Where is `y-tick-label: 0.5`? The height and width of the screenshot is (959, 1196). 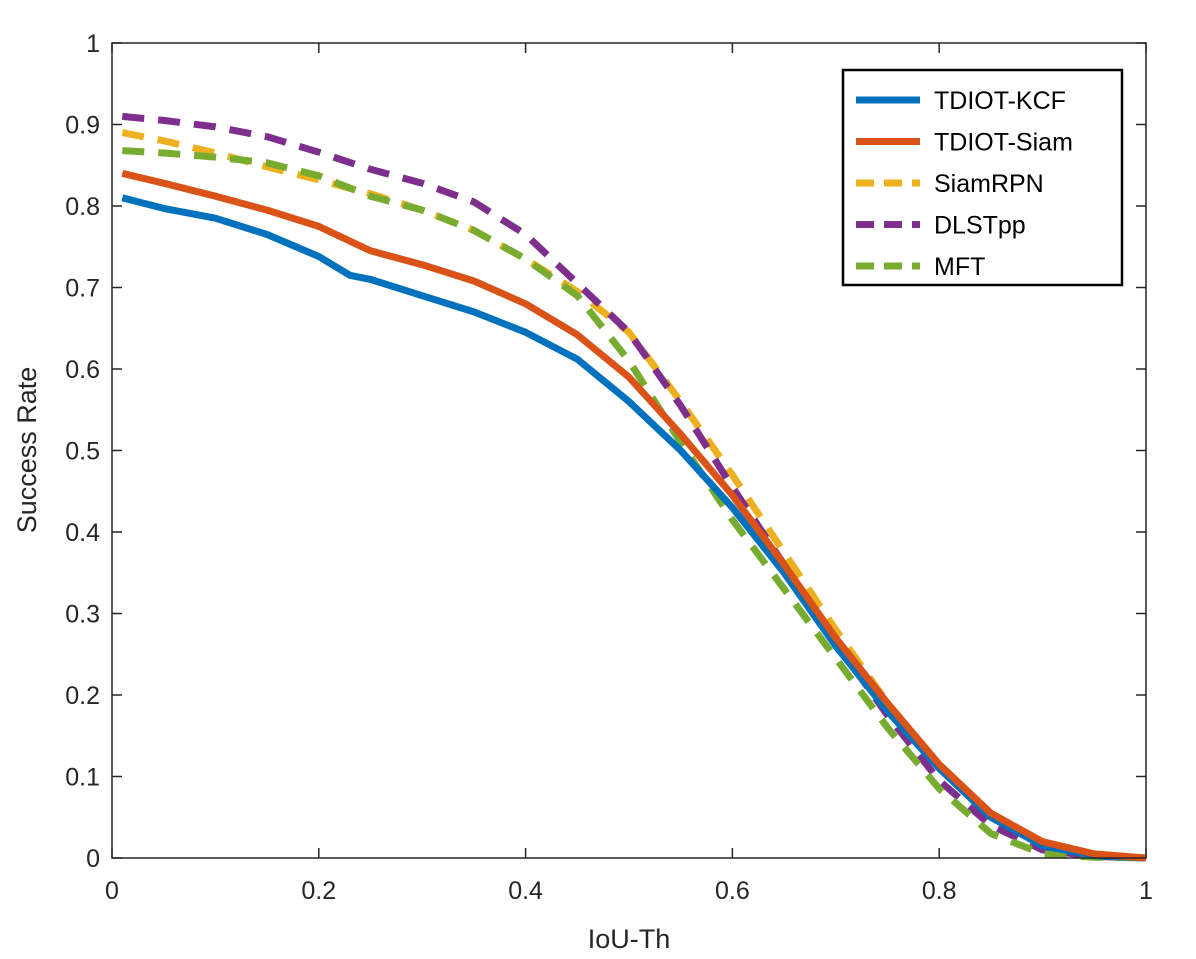
y-tick-label: 0.5 is located at coordinates (82, 452).